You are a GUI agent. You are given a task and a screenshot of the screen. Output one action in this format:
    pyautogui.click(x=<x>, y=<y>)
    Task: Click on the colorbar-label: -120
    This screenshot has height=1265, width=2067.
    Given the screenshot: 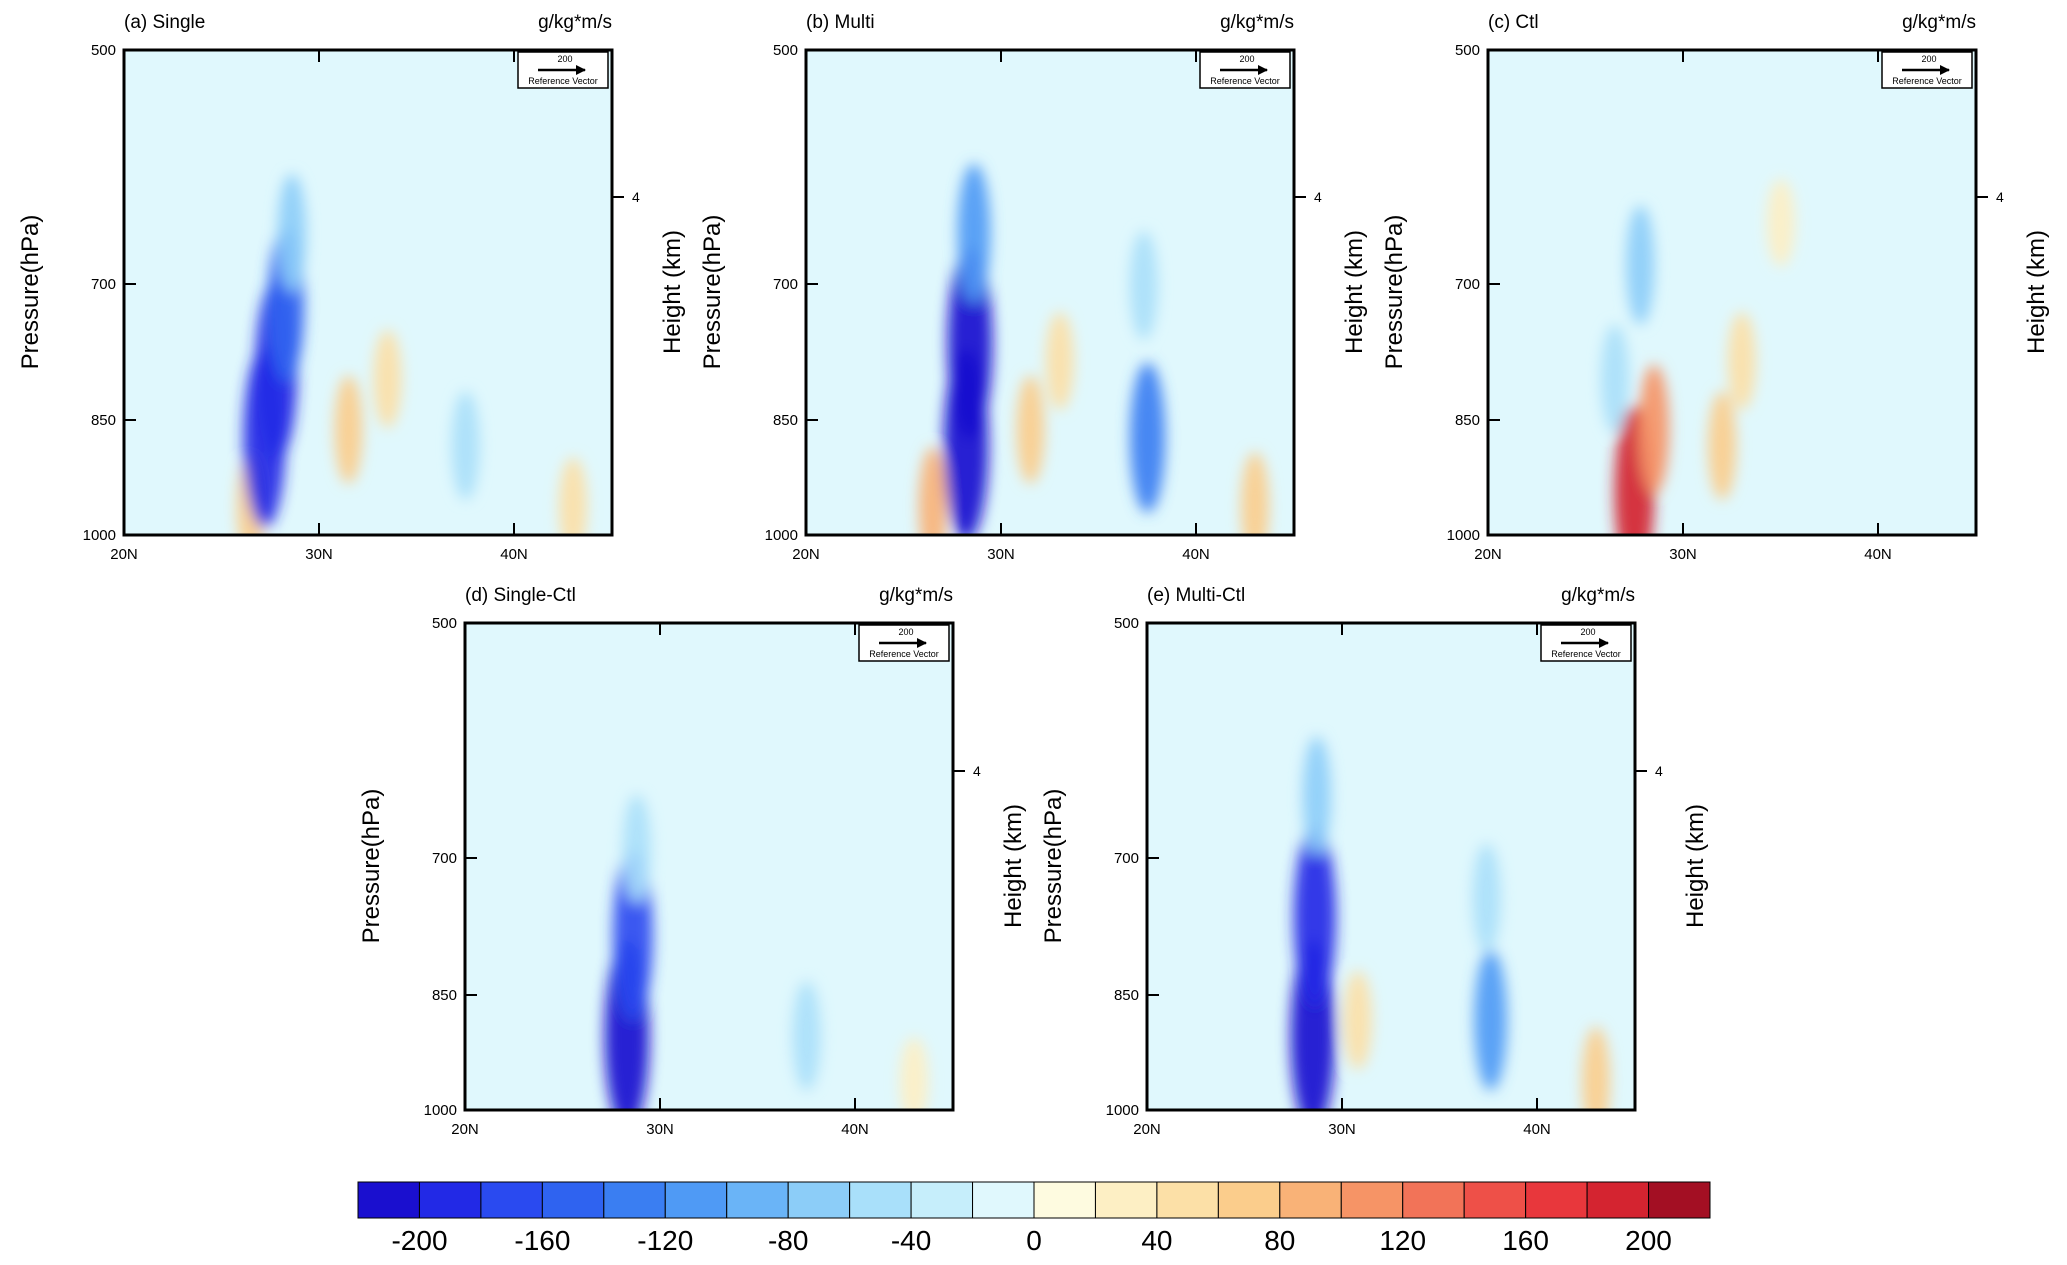 What is the action you would take?
    pyautogui.click(x=665, y=1240)
    